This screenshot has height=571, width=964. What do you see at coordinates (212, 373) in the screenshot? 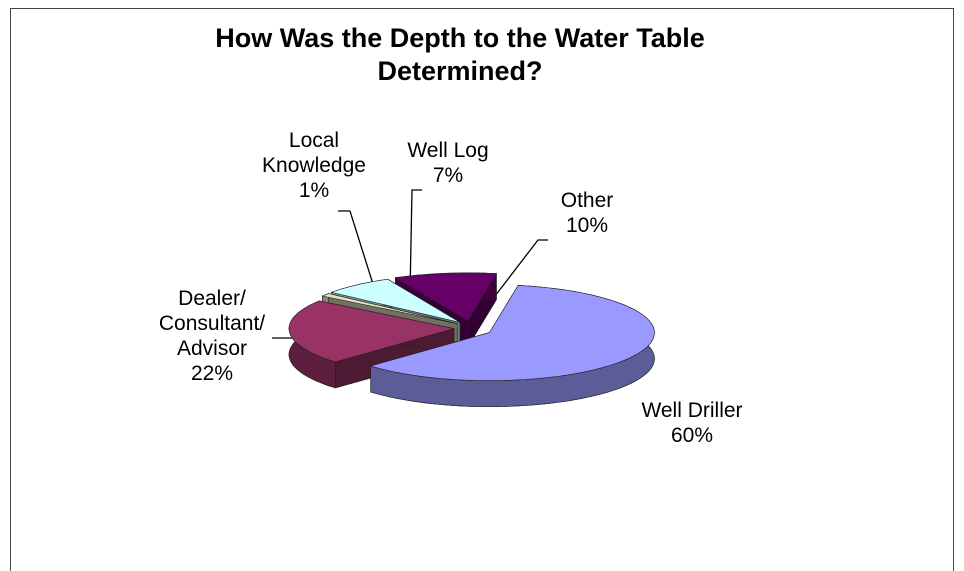
I see `value-label: 22%` at bounding box center [212, 373].